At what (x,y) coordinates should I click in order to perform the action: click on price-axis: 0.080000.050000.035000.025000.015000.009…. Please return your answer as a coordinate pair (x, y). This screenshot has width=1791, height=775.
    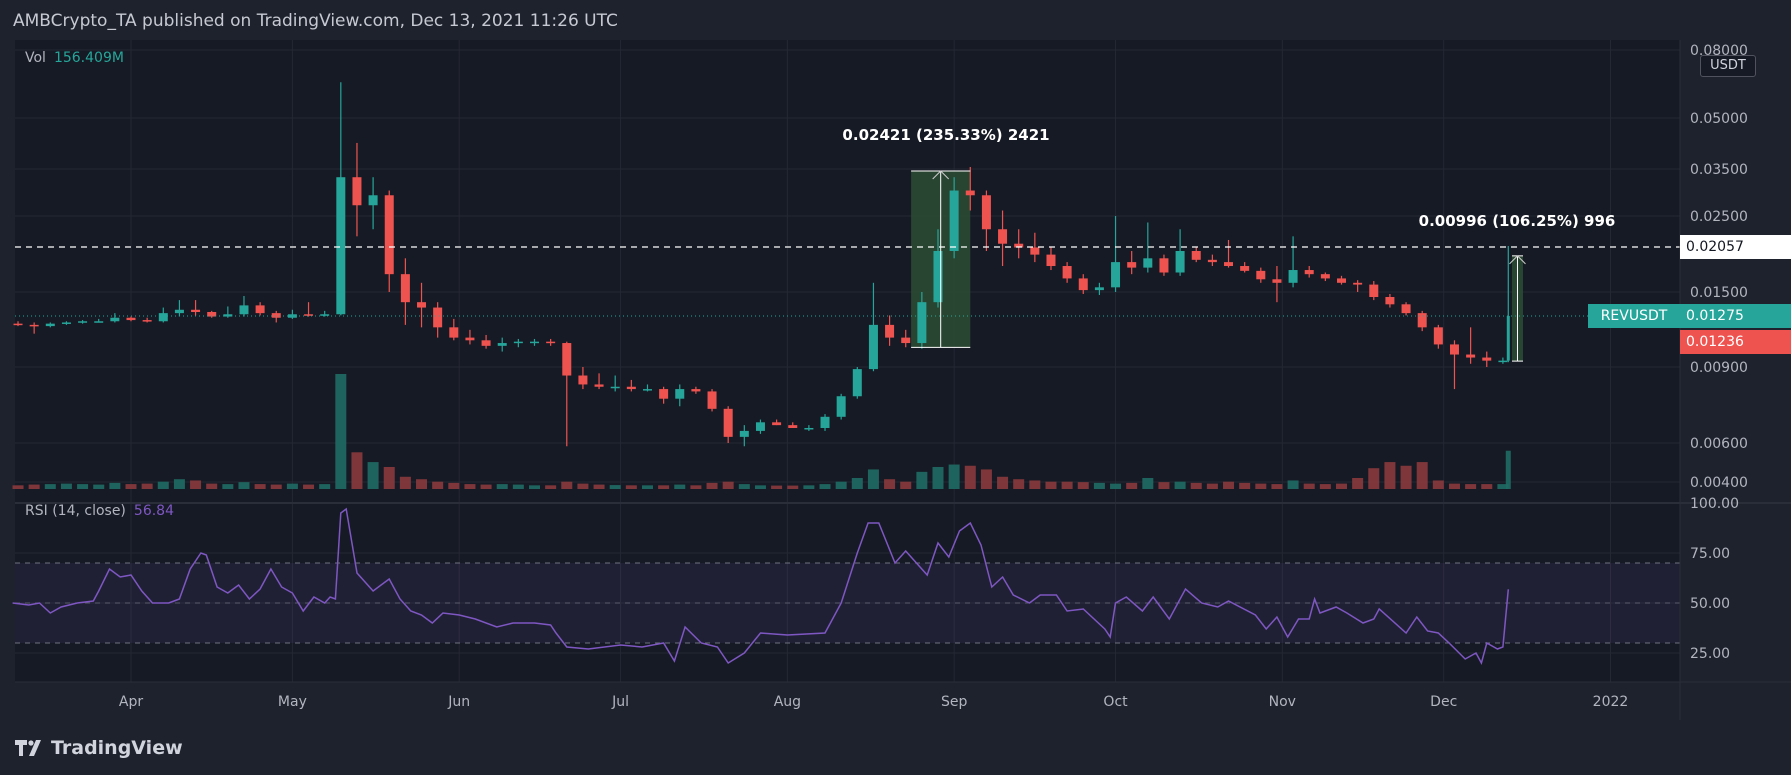
    Looking at the image, I should click on (1719, 267).